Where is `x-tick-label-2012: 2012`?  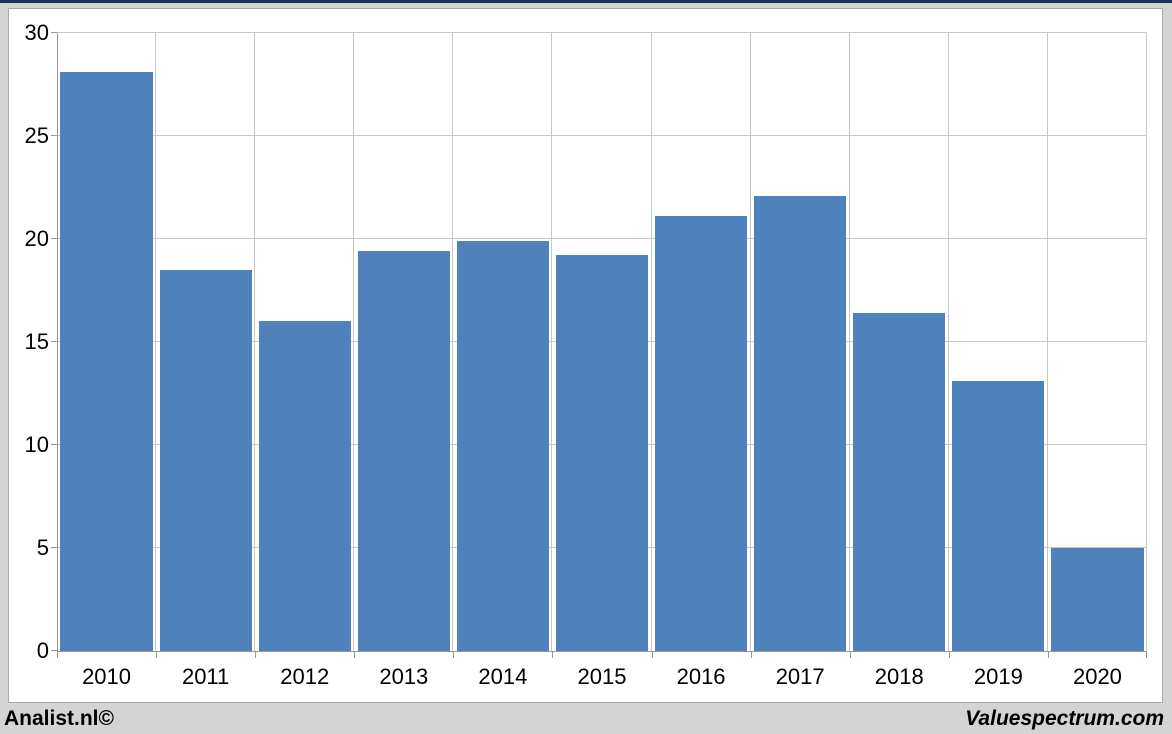 x-tick-label-2012: 2012 is located at coordinates (305, 676).